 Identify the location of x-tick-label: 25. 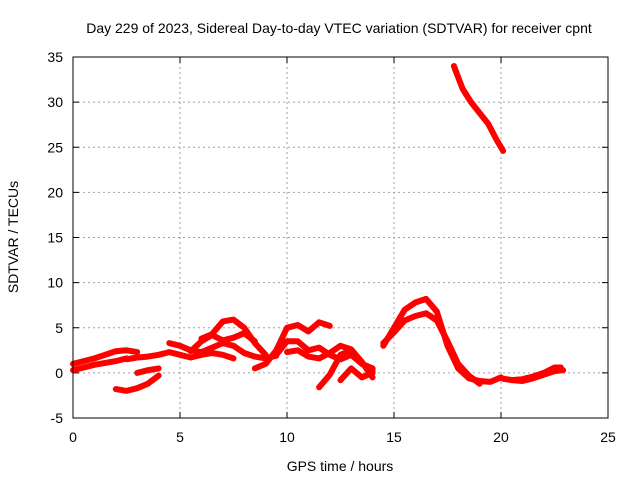
(608, 437).